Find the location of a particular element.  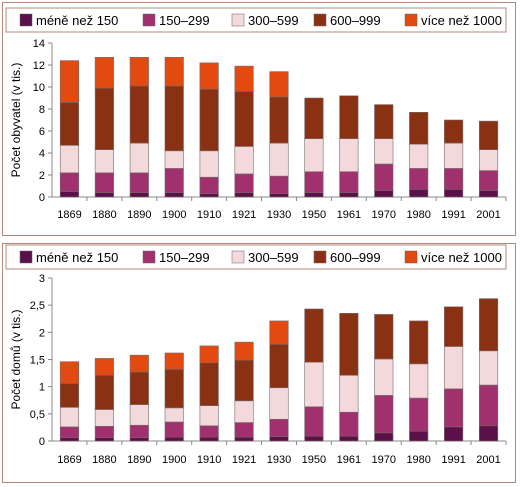

population-legend-label: 300–599 is located at coordinates (273, 20).